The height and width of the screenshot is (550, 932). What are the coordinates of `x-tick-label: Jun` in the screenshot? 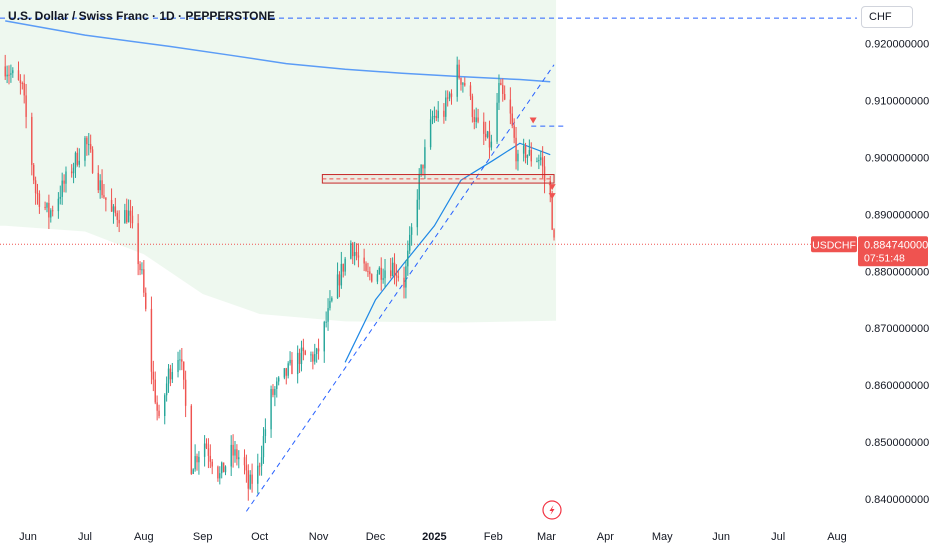 It's located at (28, 537).